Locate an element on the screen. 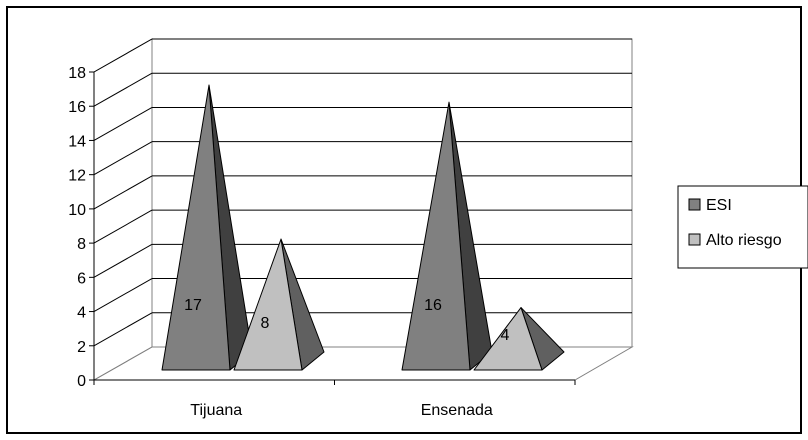  y-tick-label: 6 is located at coordinates (81, 278).